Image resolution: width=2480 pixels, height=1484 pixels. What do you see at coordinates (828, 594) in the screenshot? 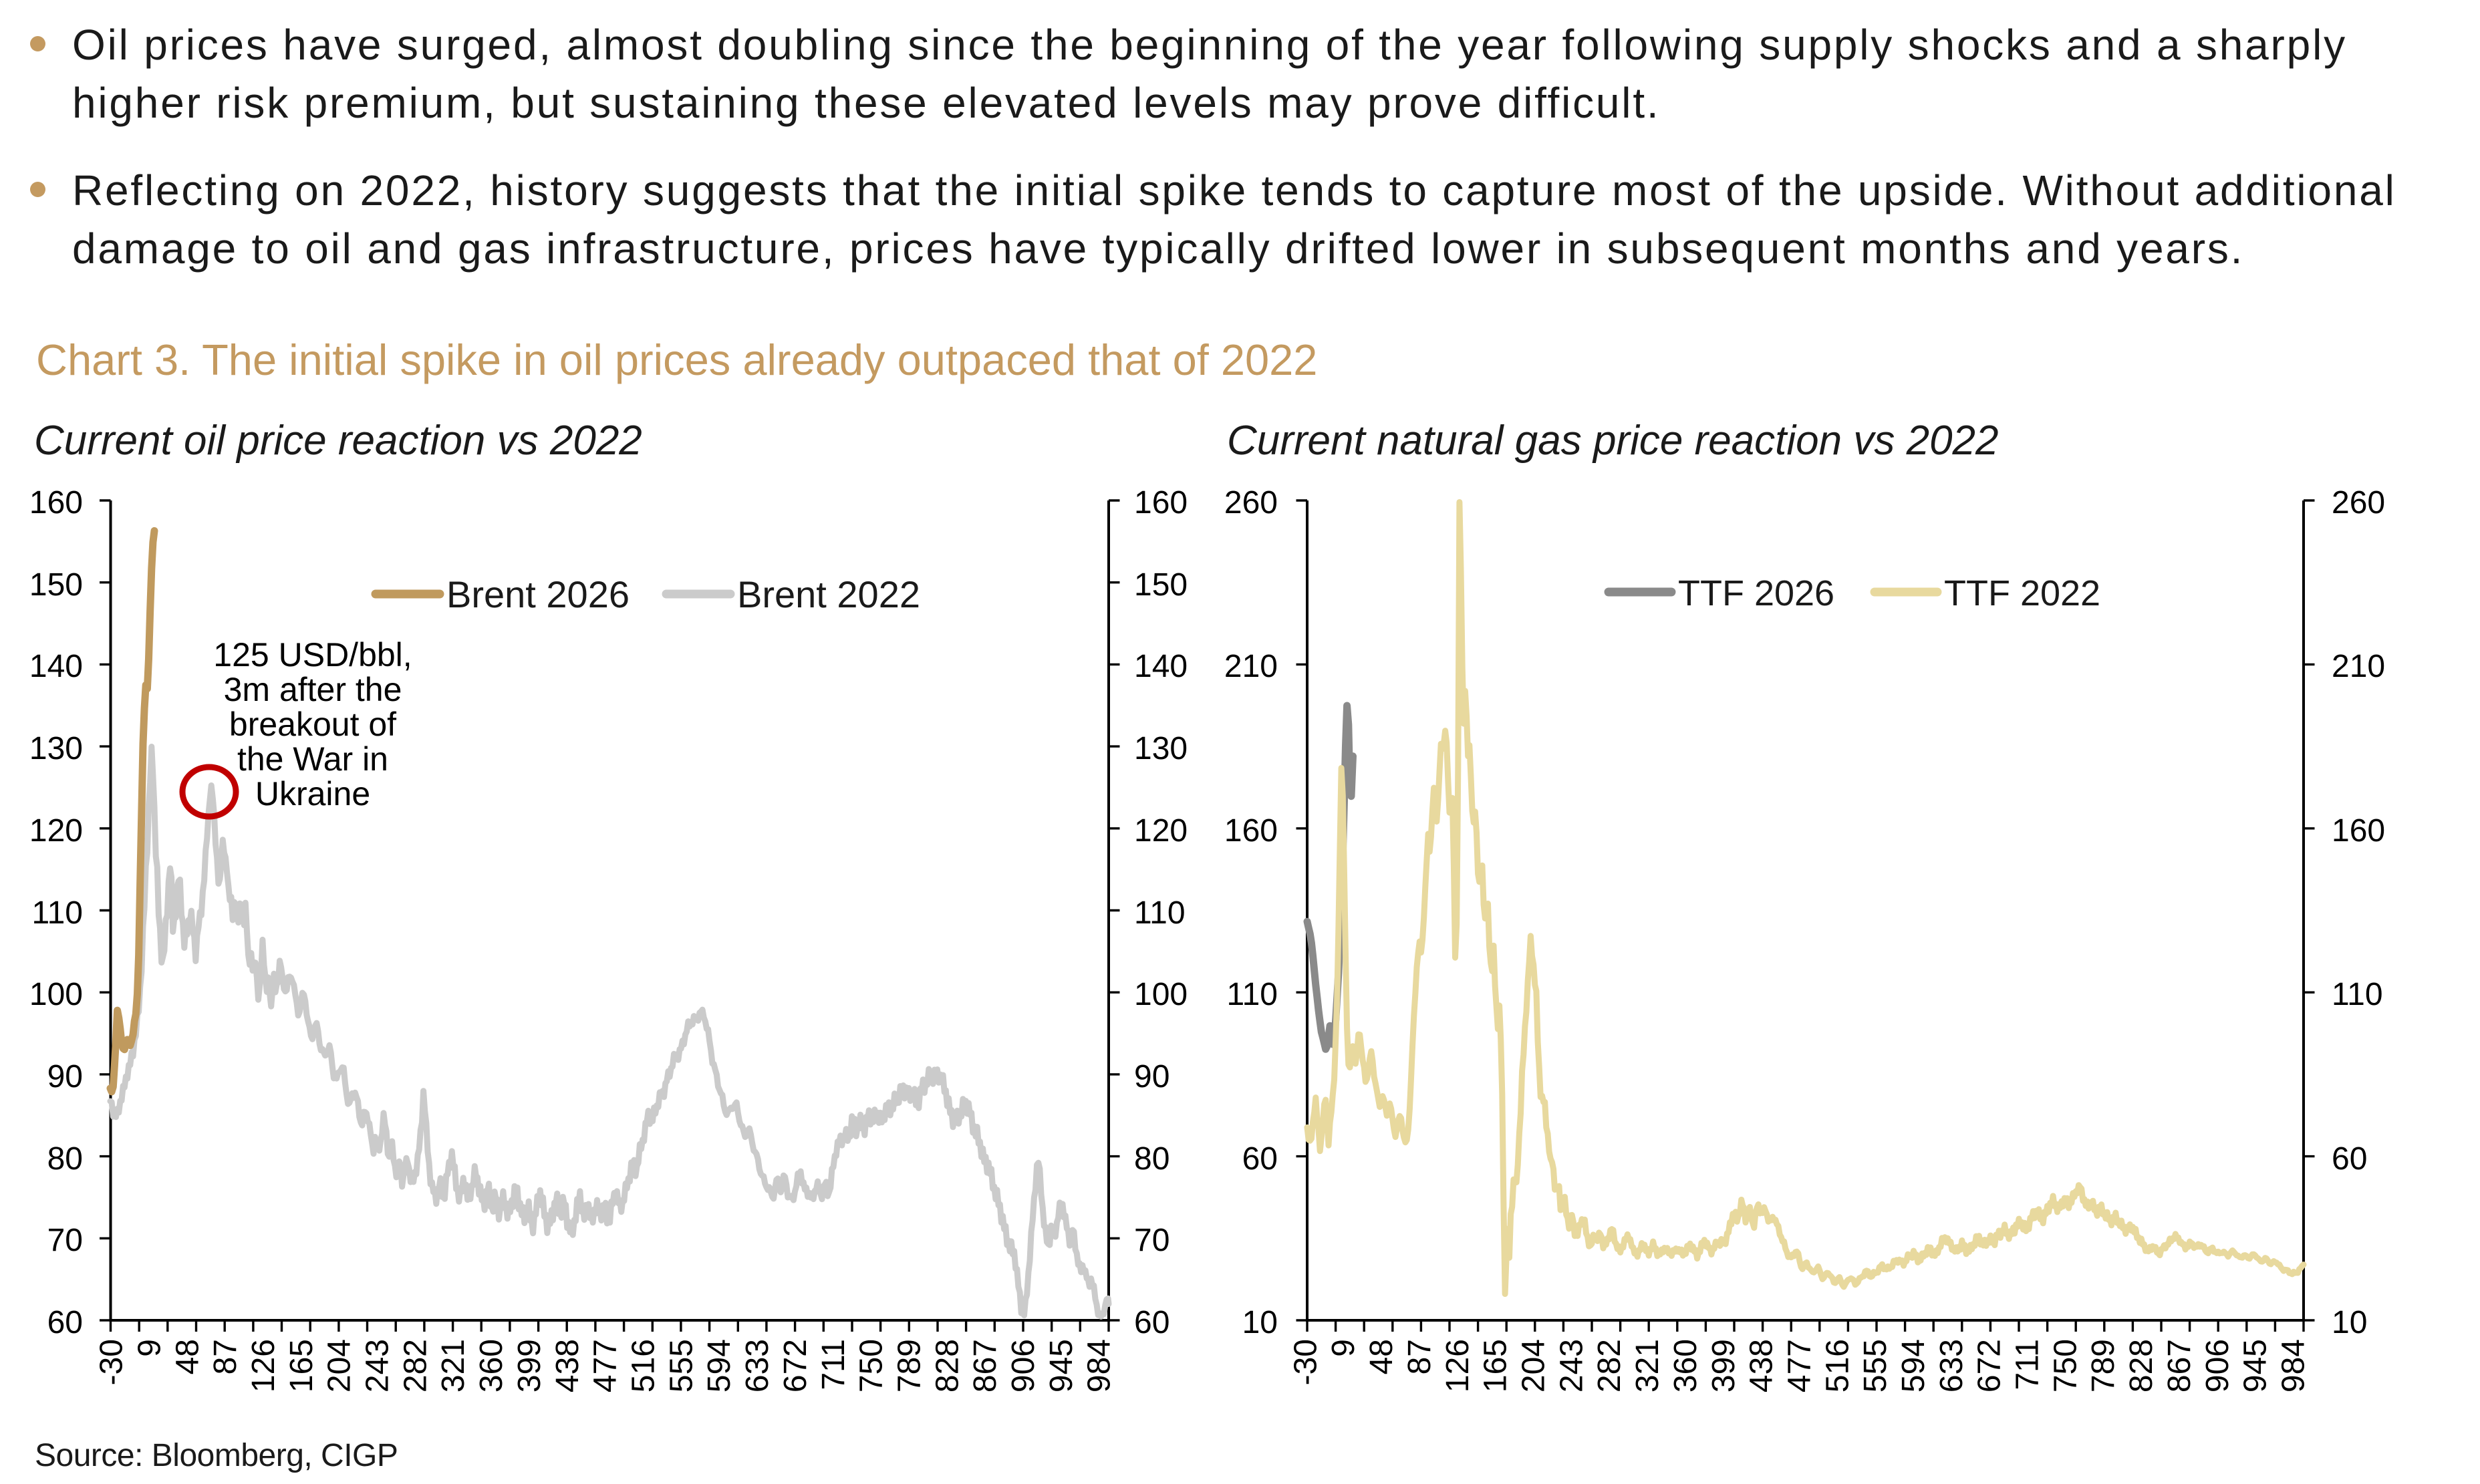
I see `svg-text: Brent 2022` at bounding box center [828, 594].